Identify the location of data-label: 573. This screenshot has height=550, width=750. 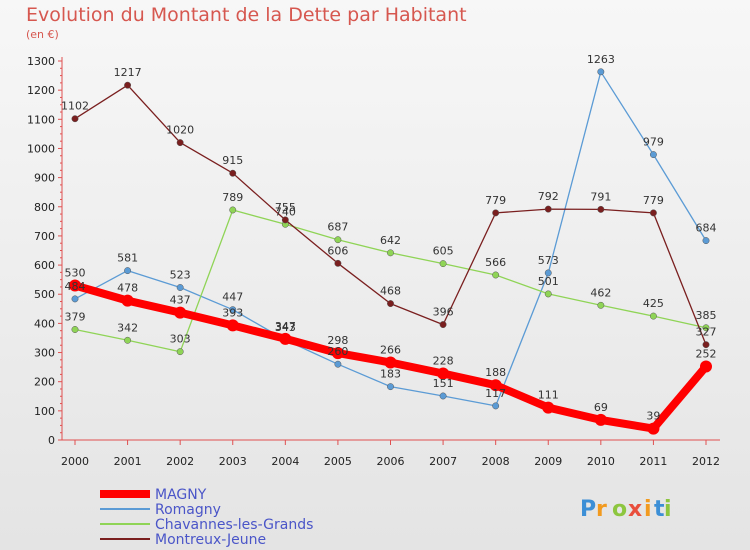
(548, 260).